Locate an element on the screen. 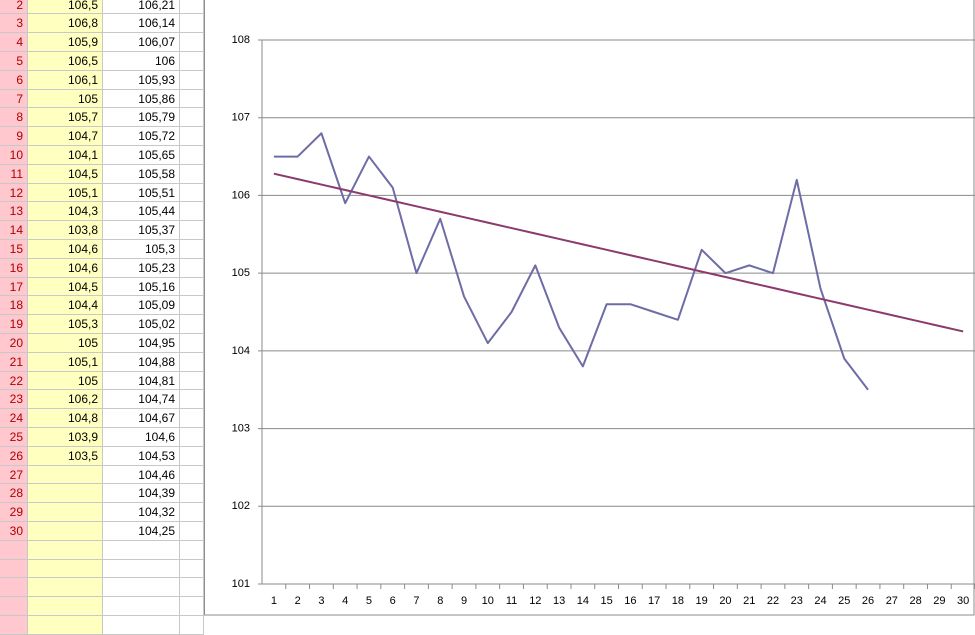 The height and width of the screenshot is (635, 975). row-header: 16 is located at coordinates (14, 268).